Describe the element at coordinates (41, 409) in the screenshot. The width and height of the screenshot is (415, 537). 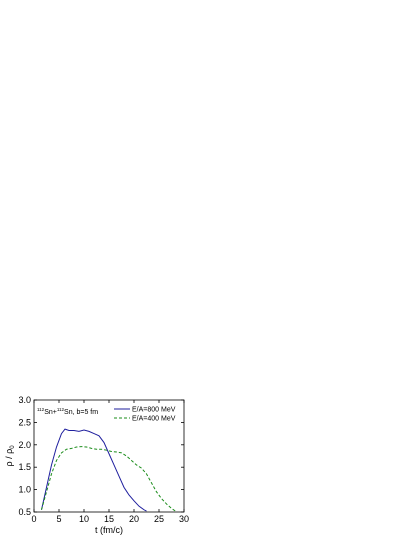
I see `annotation-sup1: 112` at that location.